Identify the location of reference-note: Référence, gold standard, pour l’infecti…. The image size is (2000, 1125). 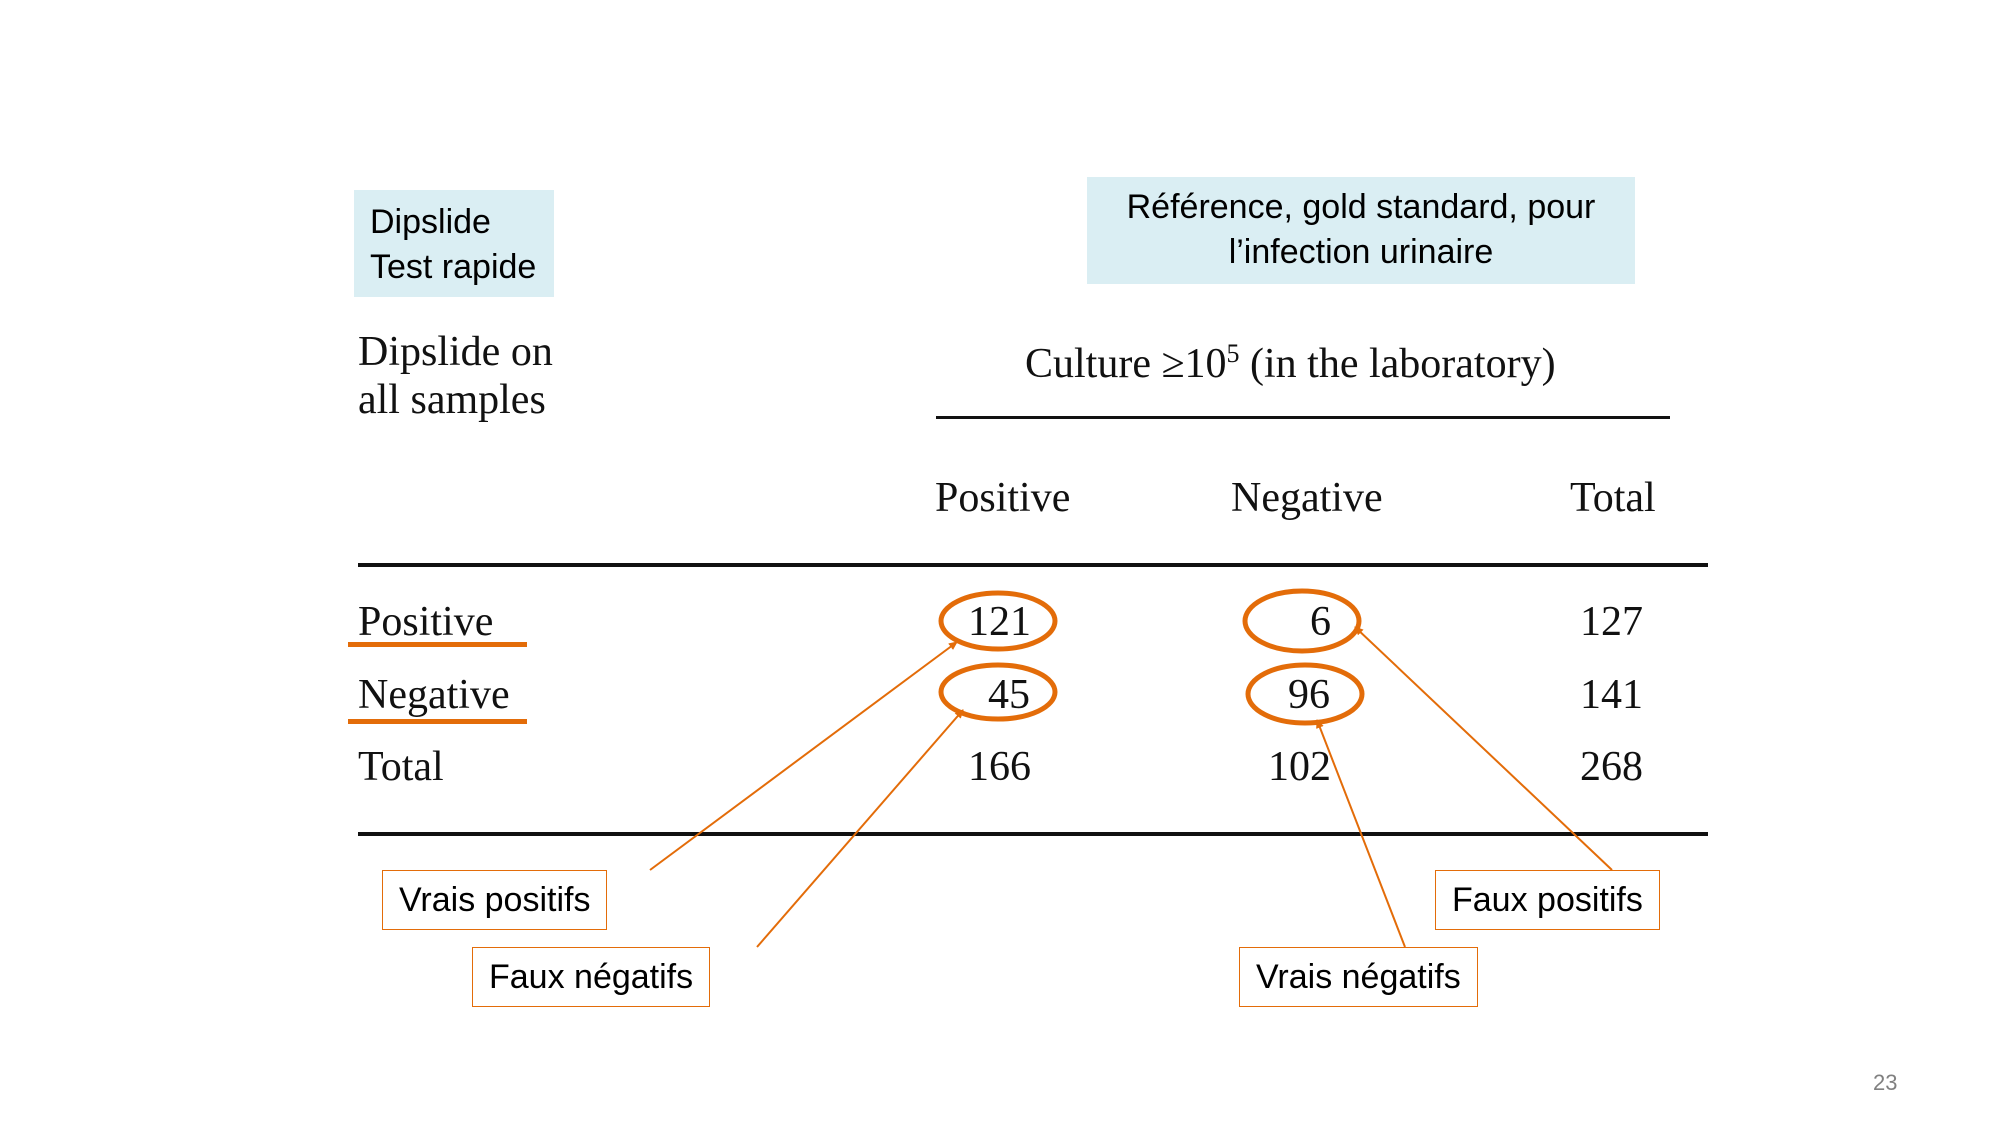
(1361, 230).